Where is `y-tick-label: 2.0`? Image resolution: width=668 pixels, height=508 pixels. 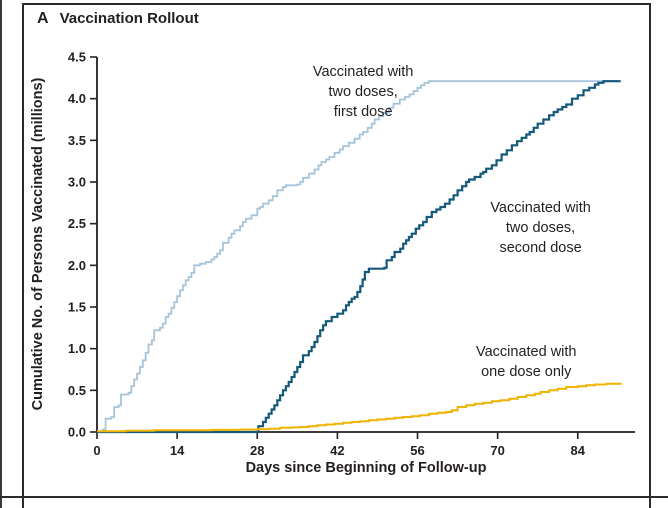 y-tick-label: 2.0 is located at coordinates (77, 265).